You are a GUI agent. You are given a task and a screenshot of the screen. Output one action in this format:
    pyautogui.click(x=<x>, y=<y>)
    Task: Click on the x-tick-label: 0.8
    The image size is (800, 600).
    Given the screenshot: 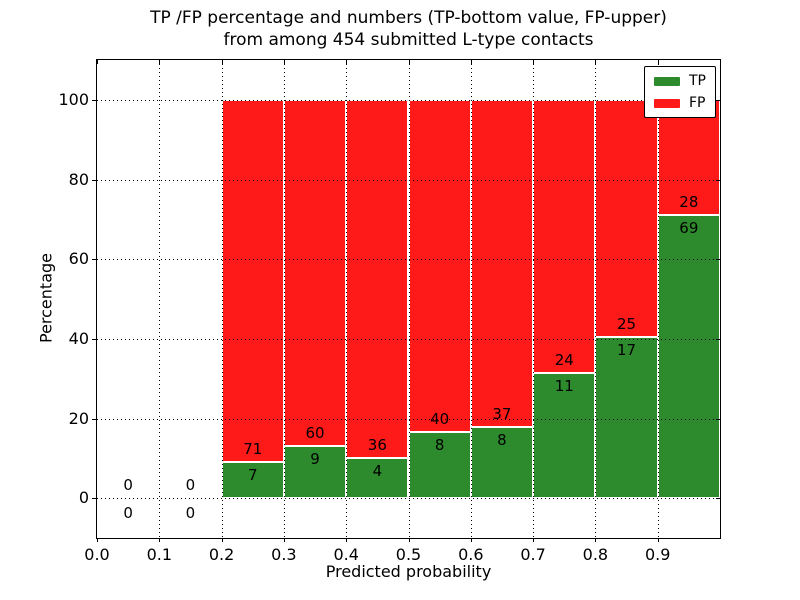 What is the action you would take?
    pyautogui.click(x=595, y=554)
    